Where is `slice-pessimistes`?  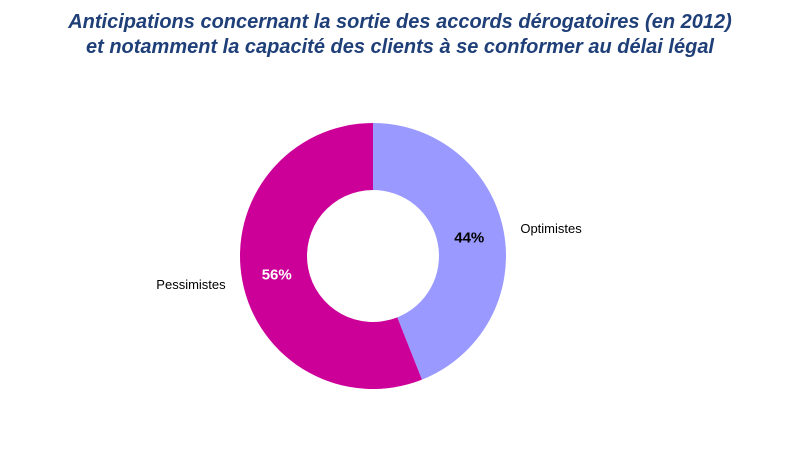
slice-pessimistes is located at coordinates (331, 256).